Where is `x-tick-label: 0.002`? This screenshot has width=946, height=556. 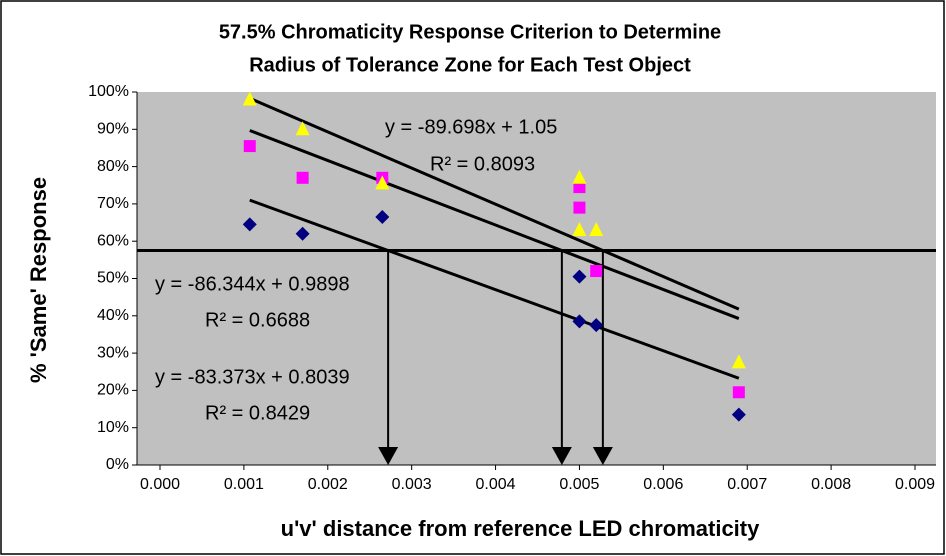 x-tick-label: 0.002 is located at coordinates (328, 484).